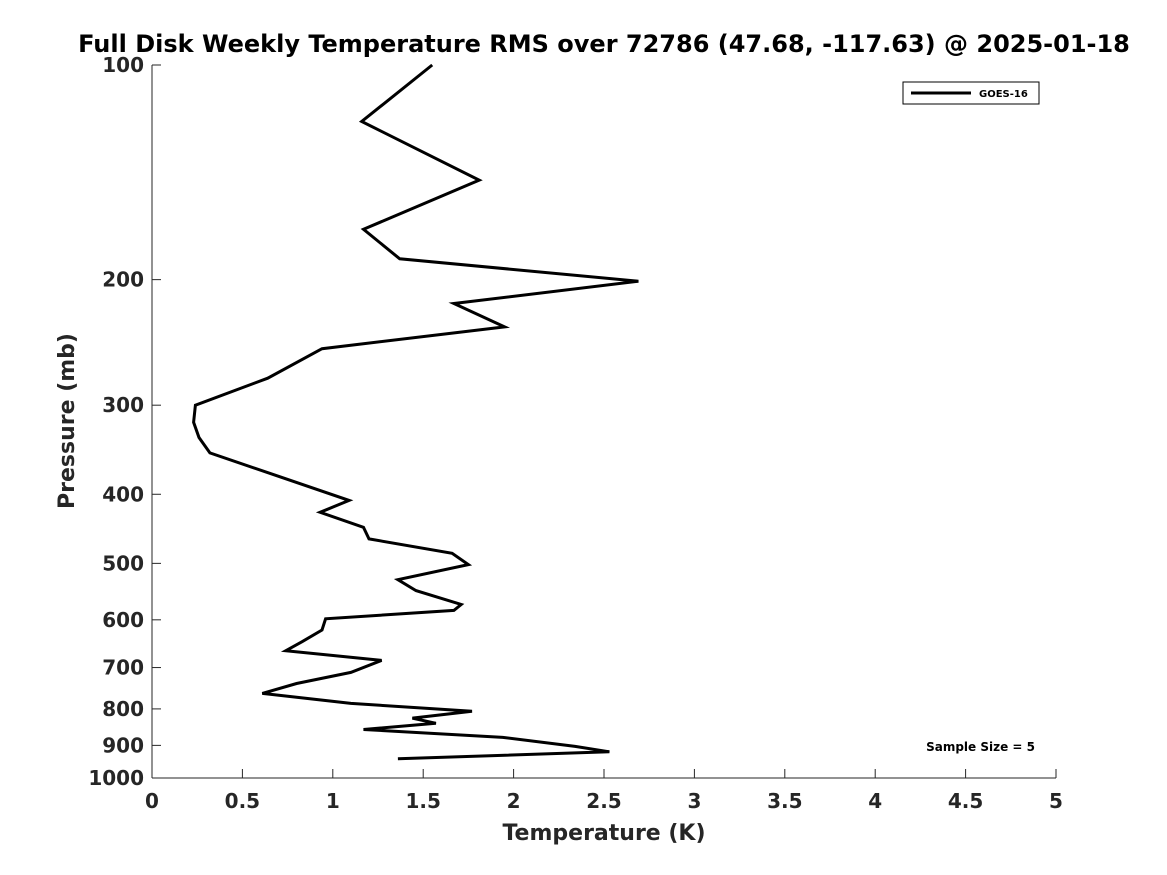 This screenshot has height=875, width=1167. I want to click on y-tick-label: 1000, so click(116, 778).